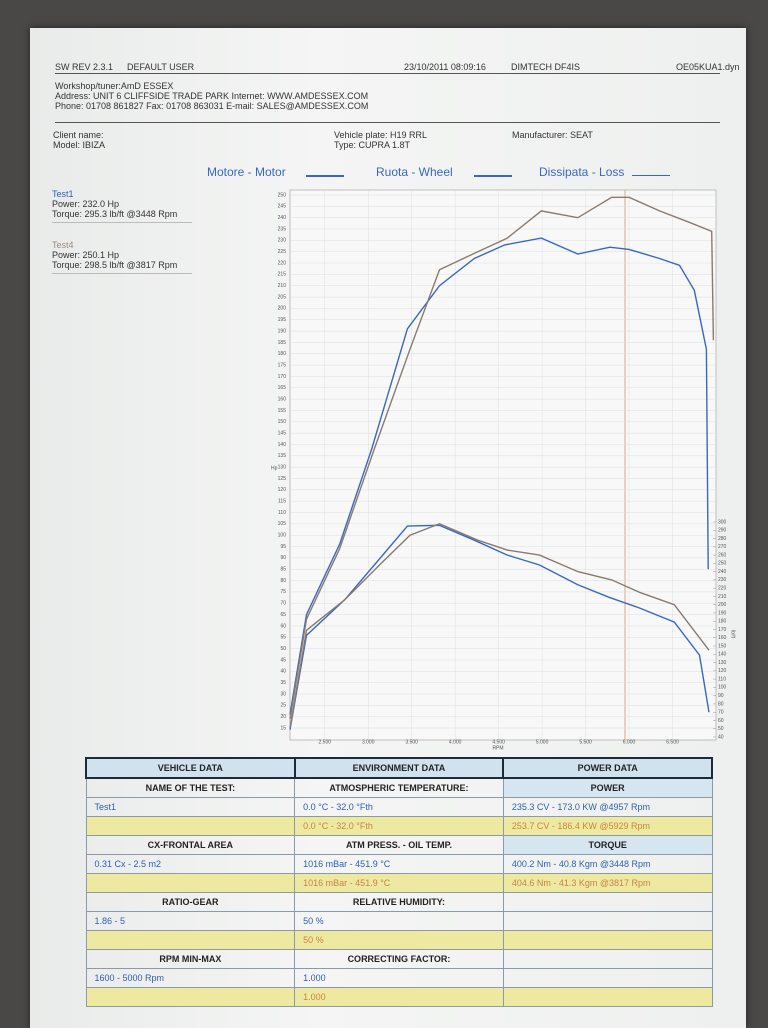  I want to click on table-cell: 0.0 °C - 32.0 °Fth, so click(399, 826).